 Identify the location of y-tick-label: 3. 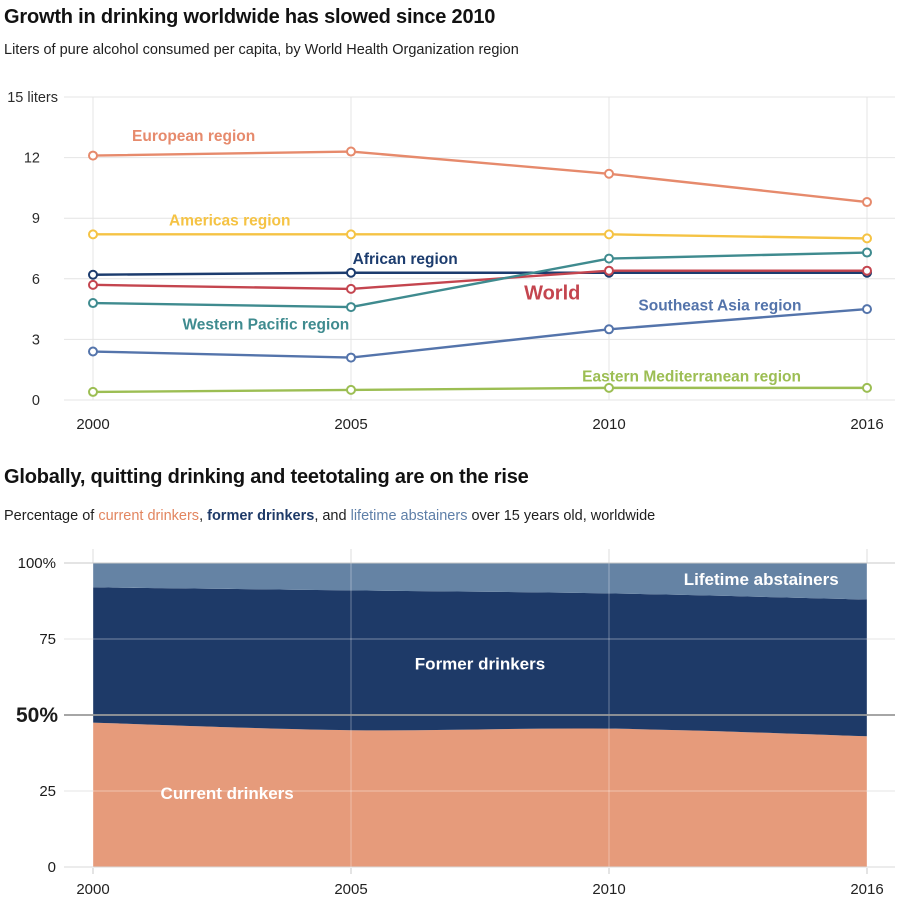
(36, 340).